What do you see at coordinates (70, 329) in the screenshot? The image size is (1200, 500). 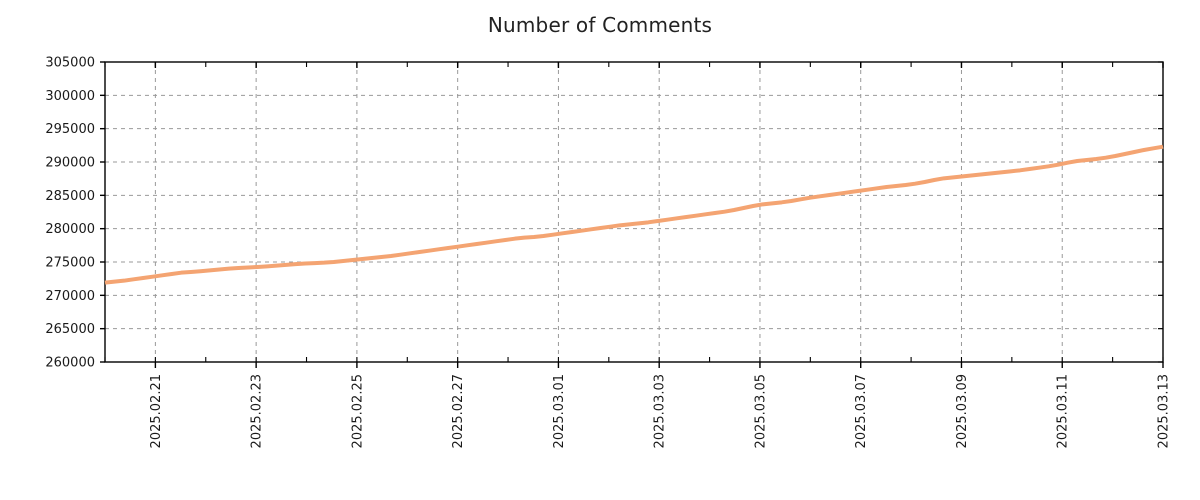 I see `y-axis-tick-label: 265000` at bounding box center [70, 329].